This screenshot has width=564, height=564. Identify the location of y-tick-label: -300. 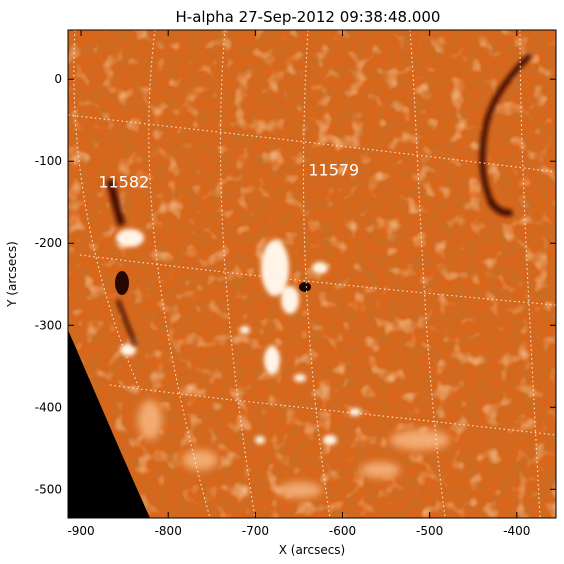
(48, 325).